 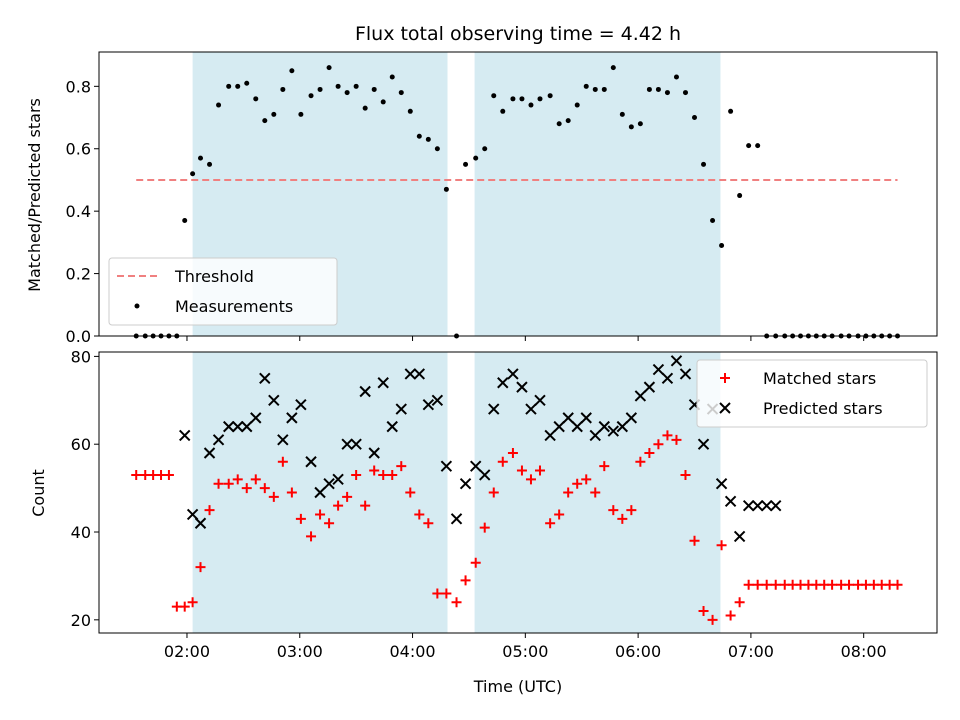 I want to click on legend: Threshold Measurements, so click(x=223, y=291).